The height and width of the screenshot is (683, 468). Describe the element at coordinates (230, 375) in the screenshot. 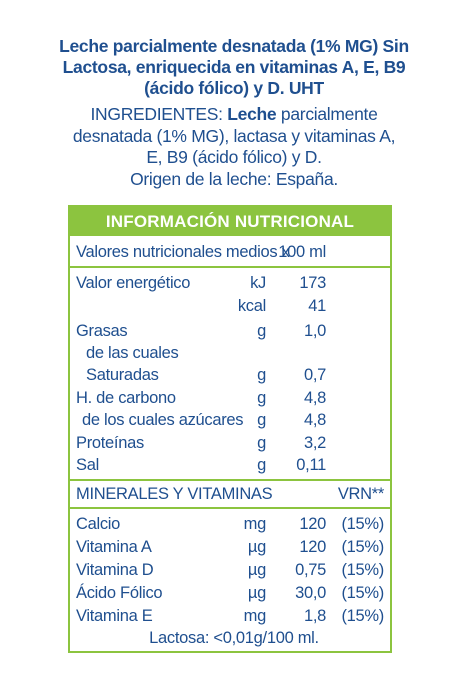

I see `table-row: Saturadas g 0,7` at that location.